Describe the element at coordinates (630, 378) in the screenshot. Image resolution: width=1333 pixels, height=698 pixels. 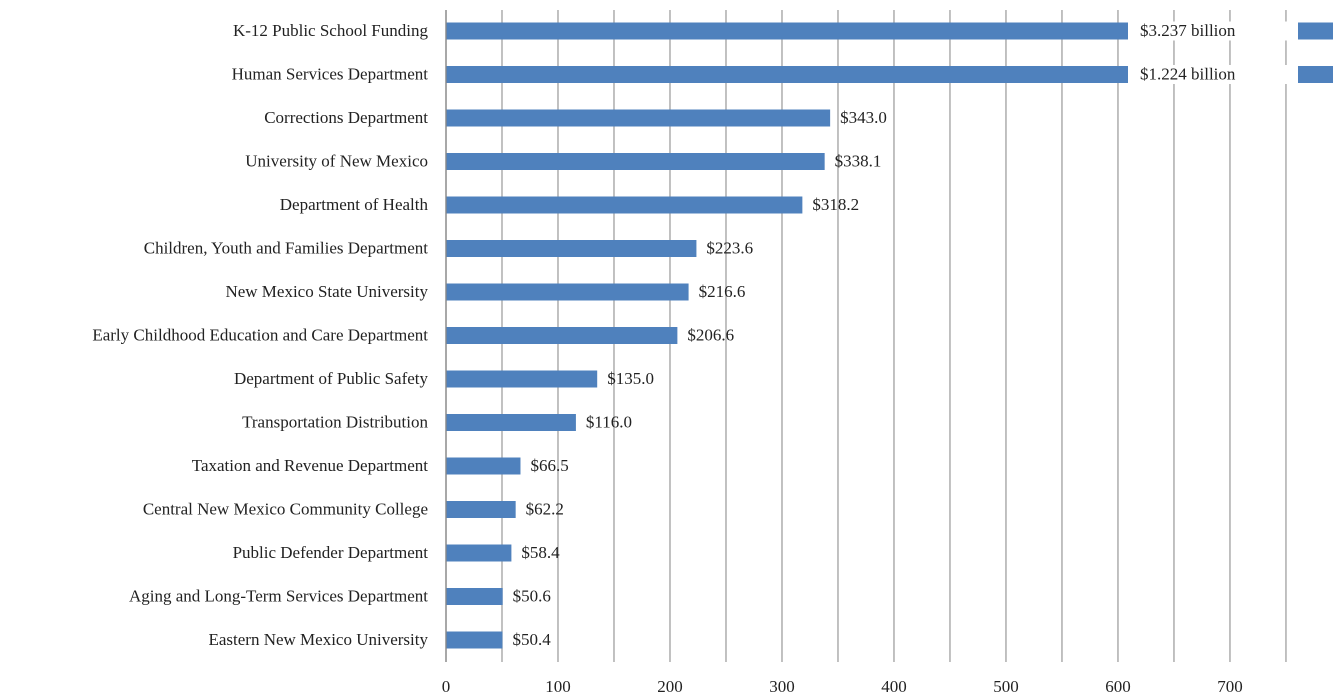
I see `data-label: $135.0` at that location.